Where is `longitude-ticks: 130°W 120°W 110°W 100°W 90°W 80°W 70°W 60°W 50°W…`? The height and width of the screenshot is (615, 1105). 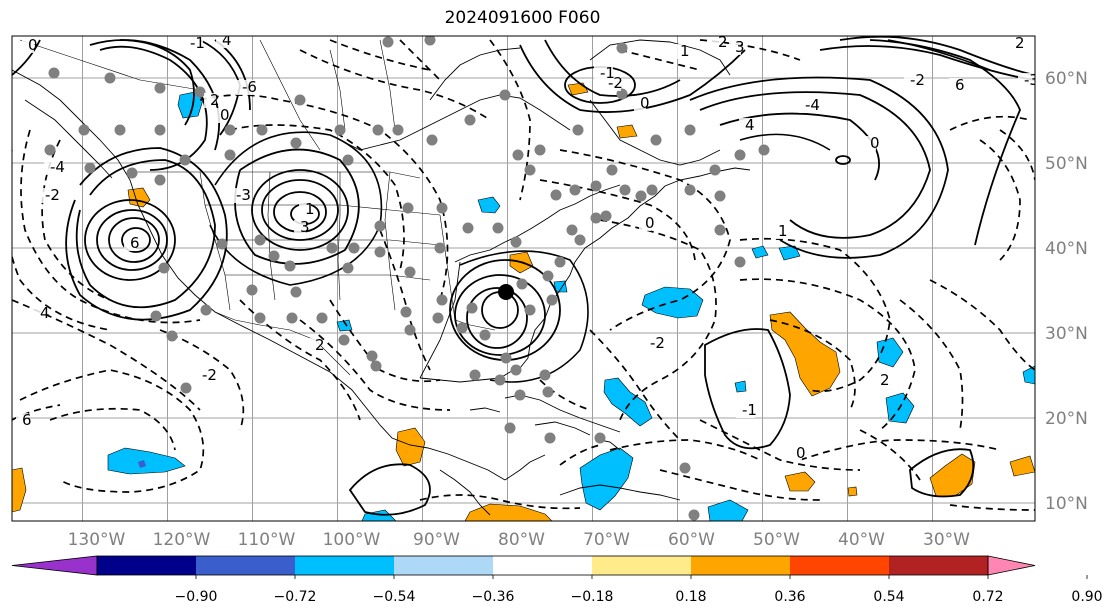
longitude-ticks: 130°W 120°W 110°W 100°W 90°W 80°W 70°W 60°W 50°W… is located at coordinates (519, 540).